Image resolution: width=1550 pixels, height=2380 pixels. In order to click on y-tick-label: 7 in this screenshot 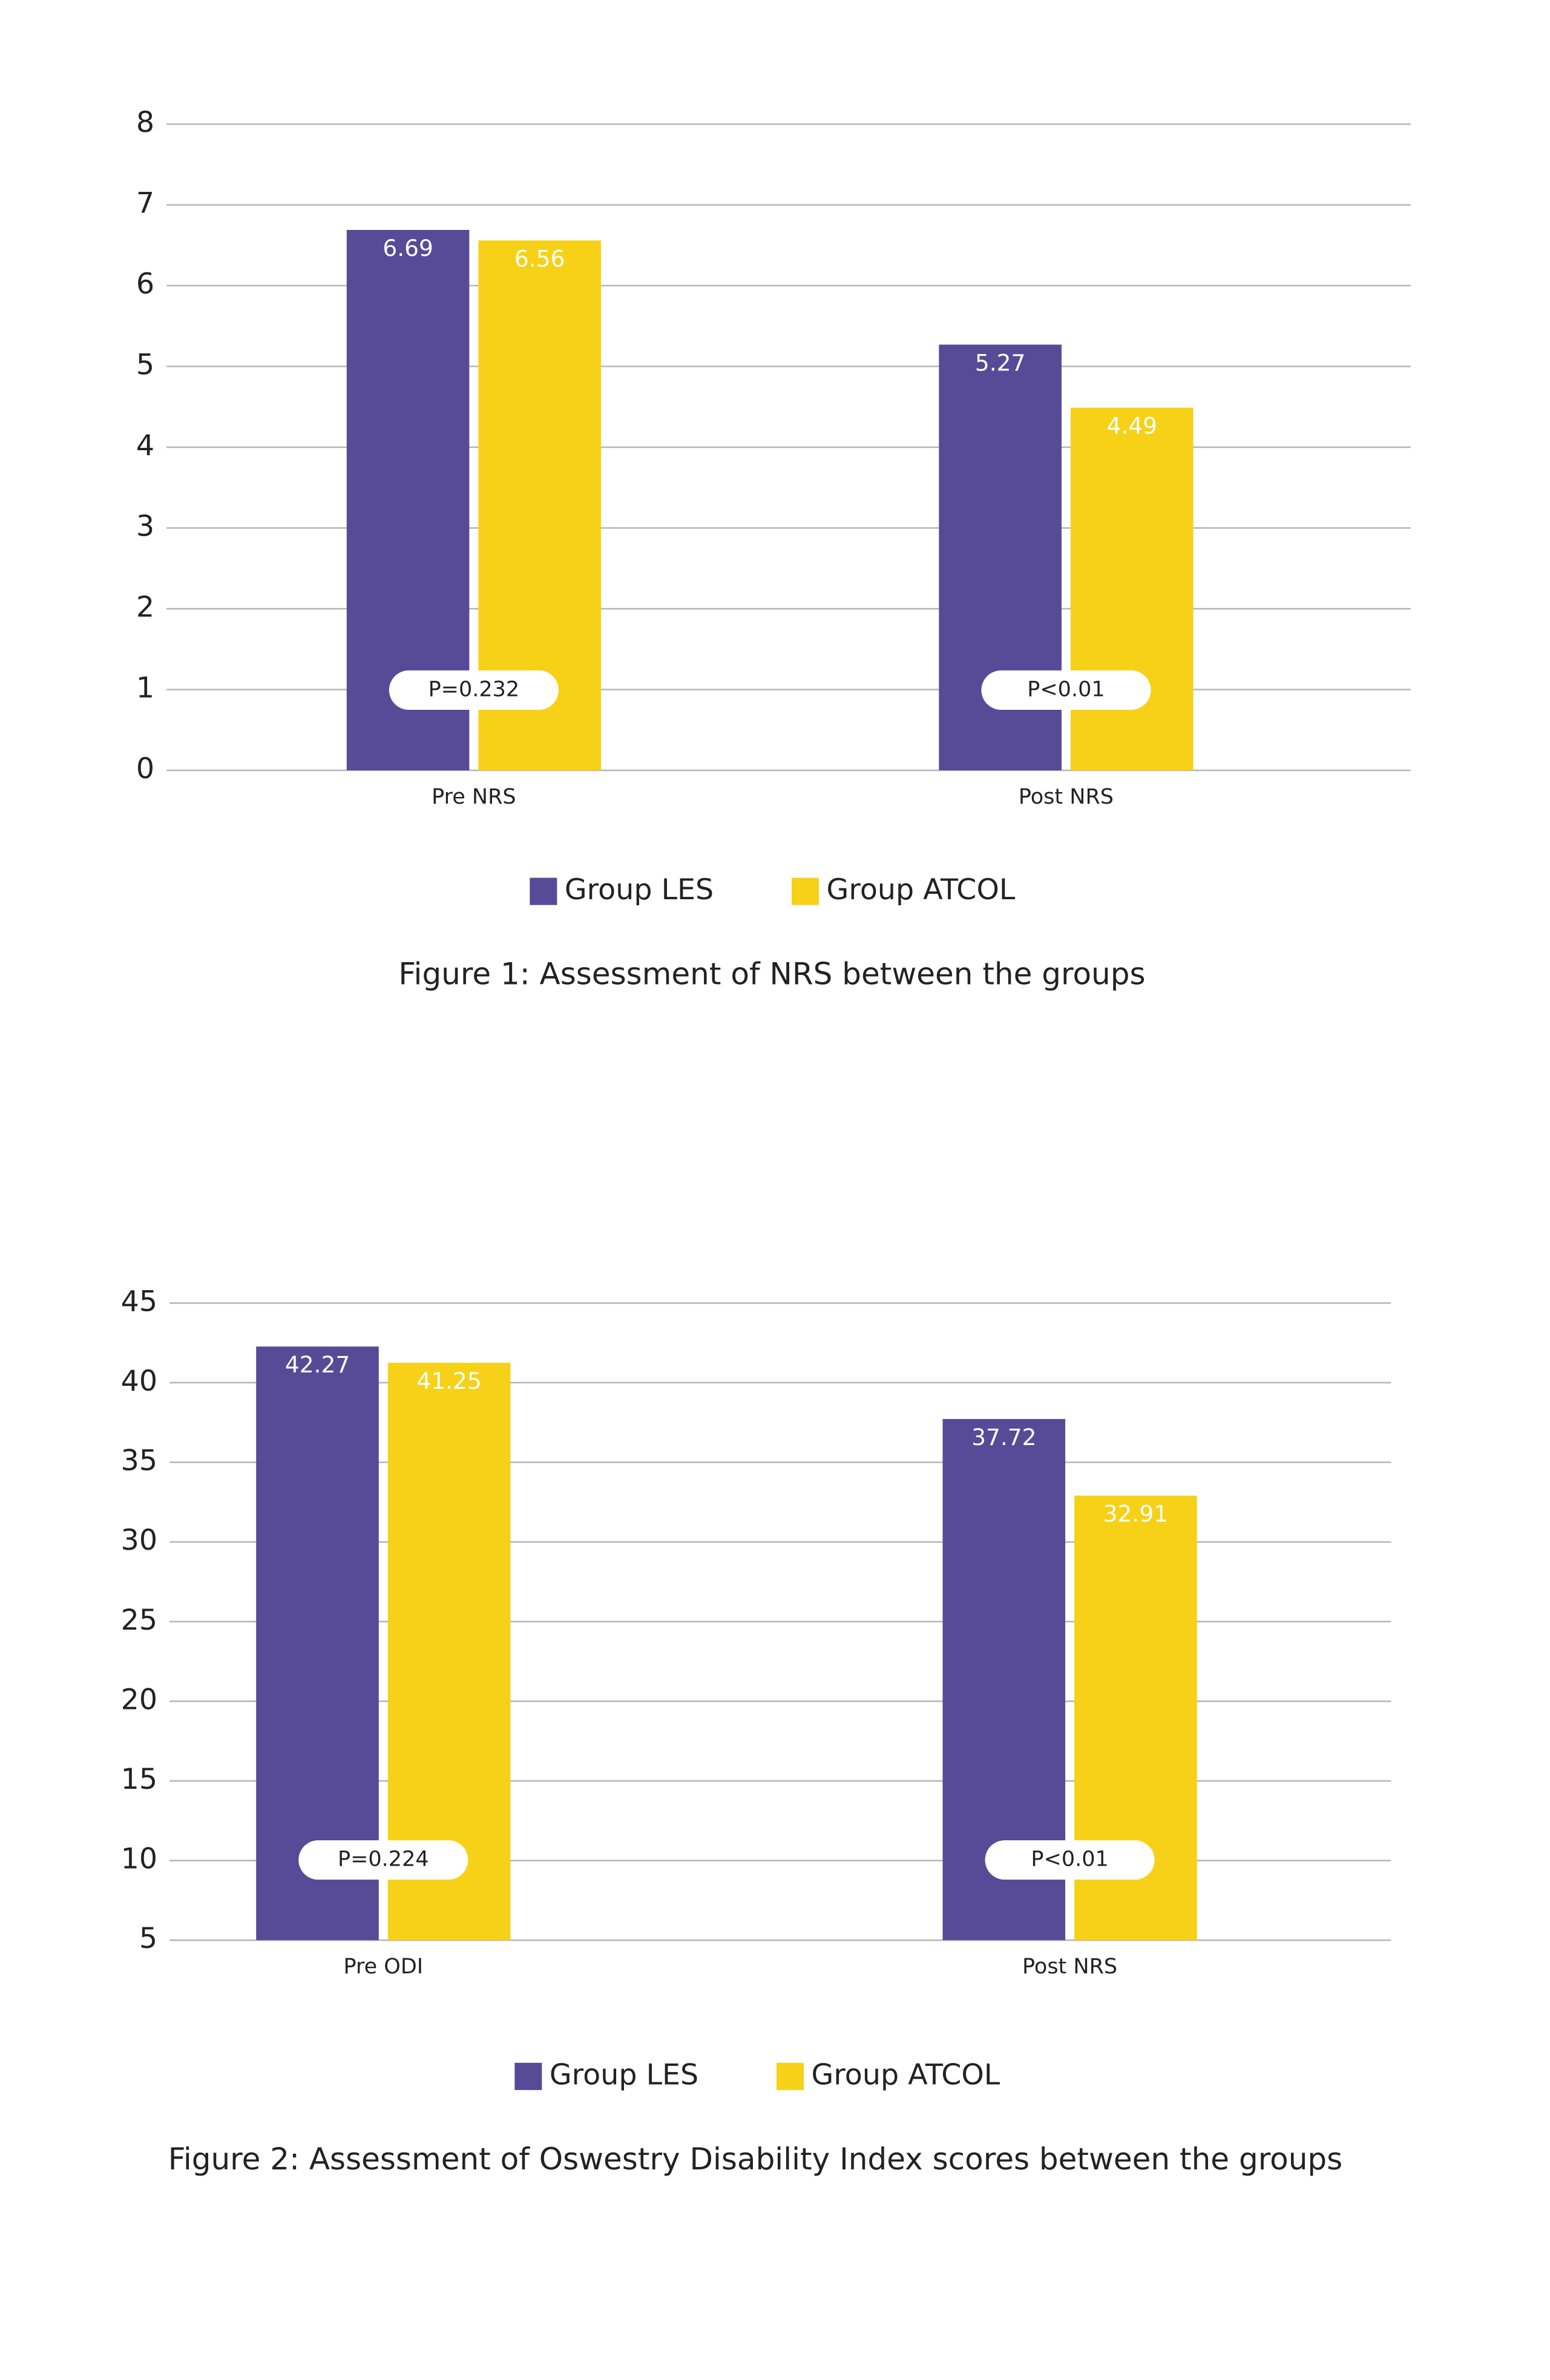, I will do `click(145, 203)`.